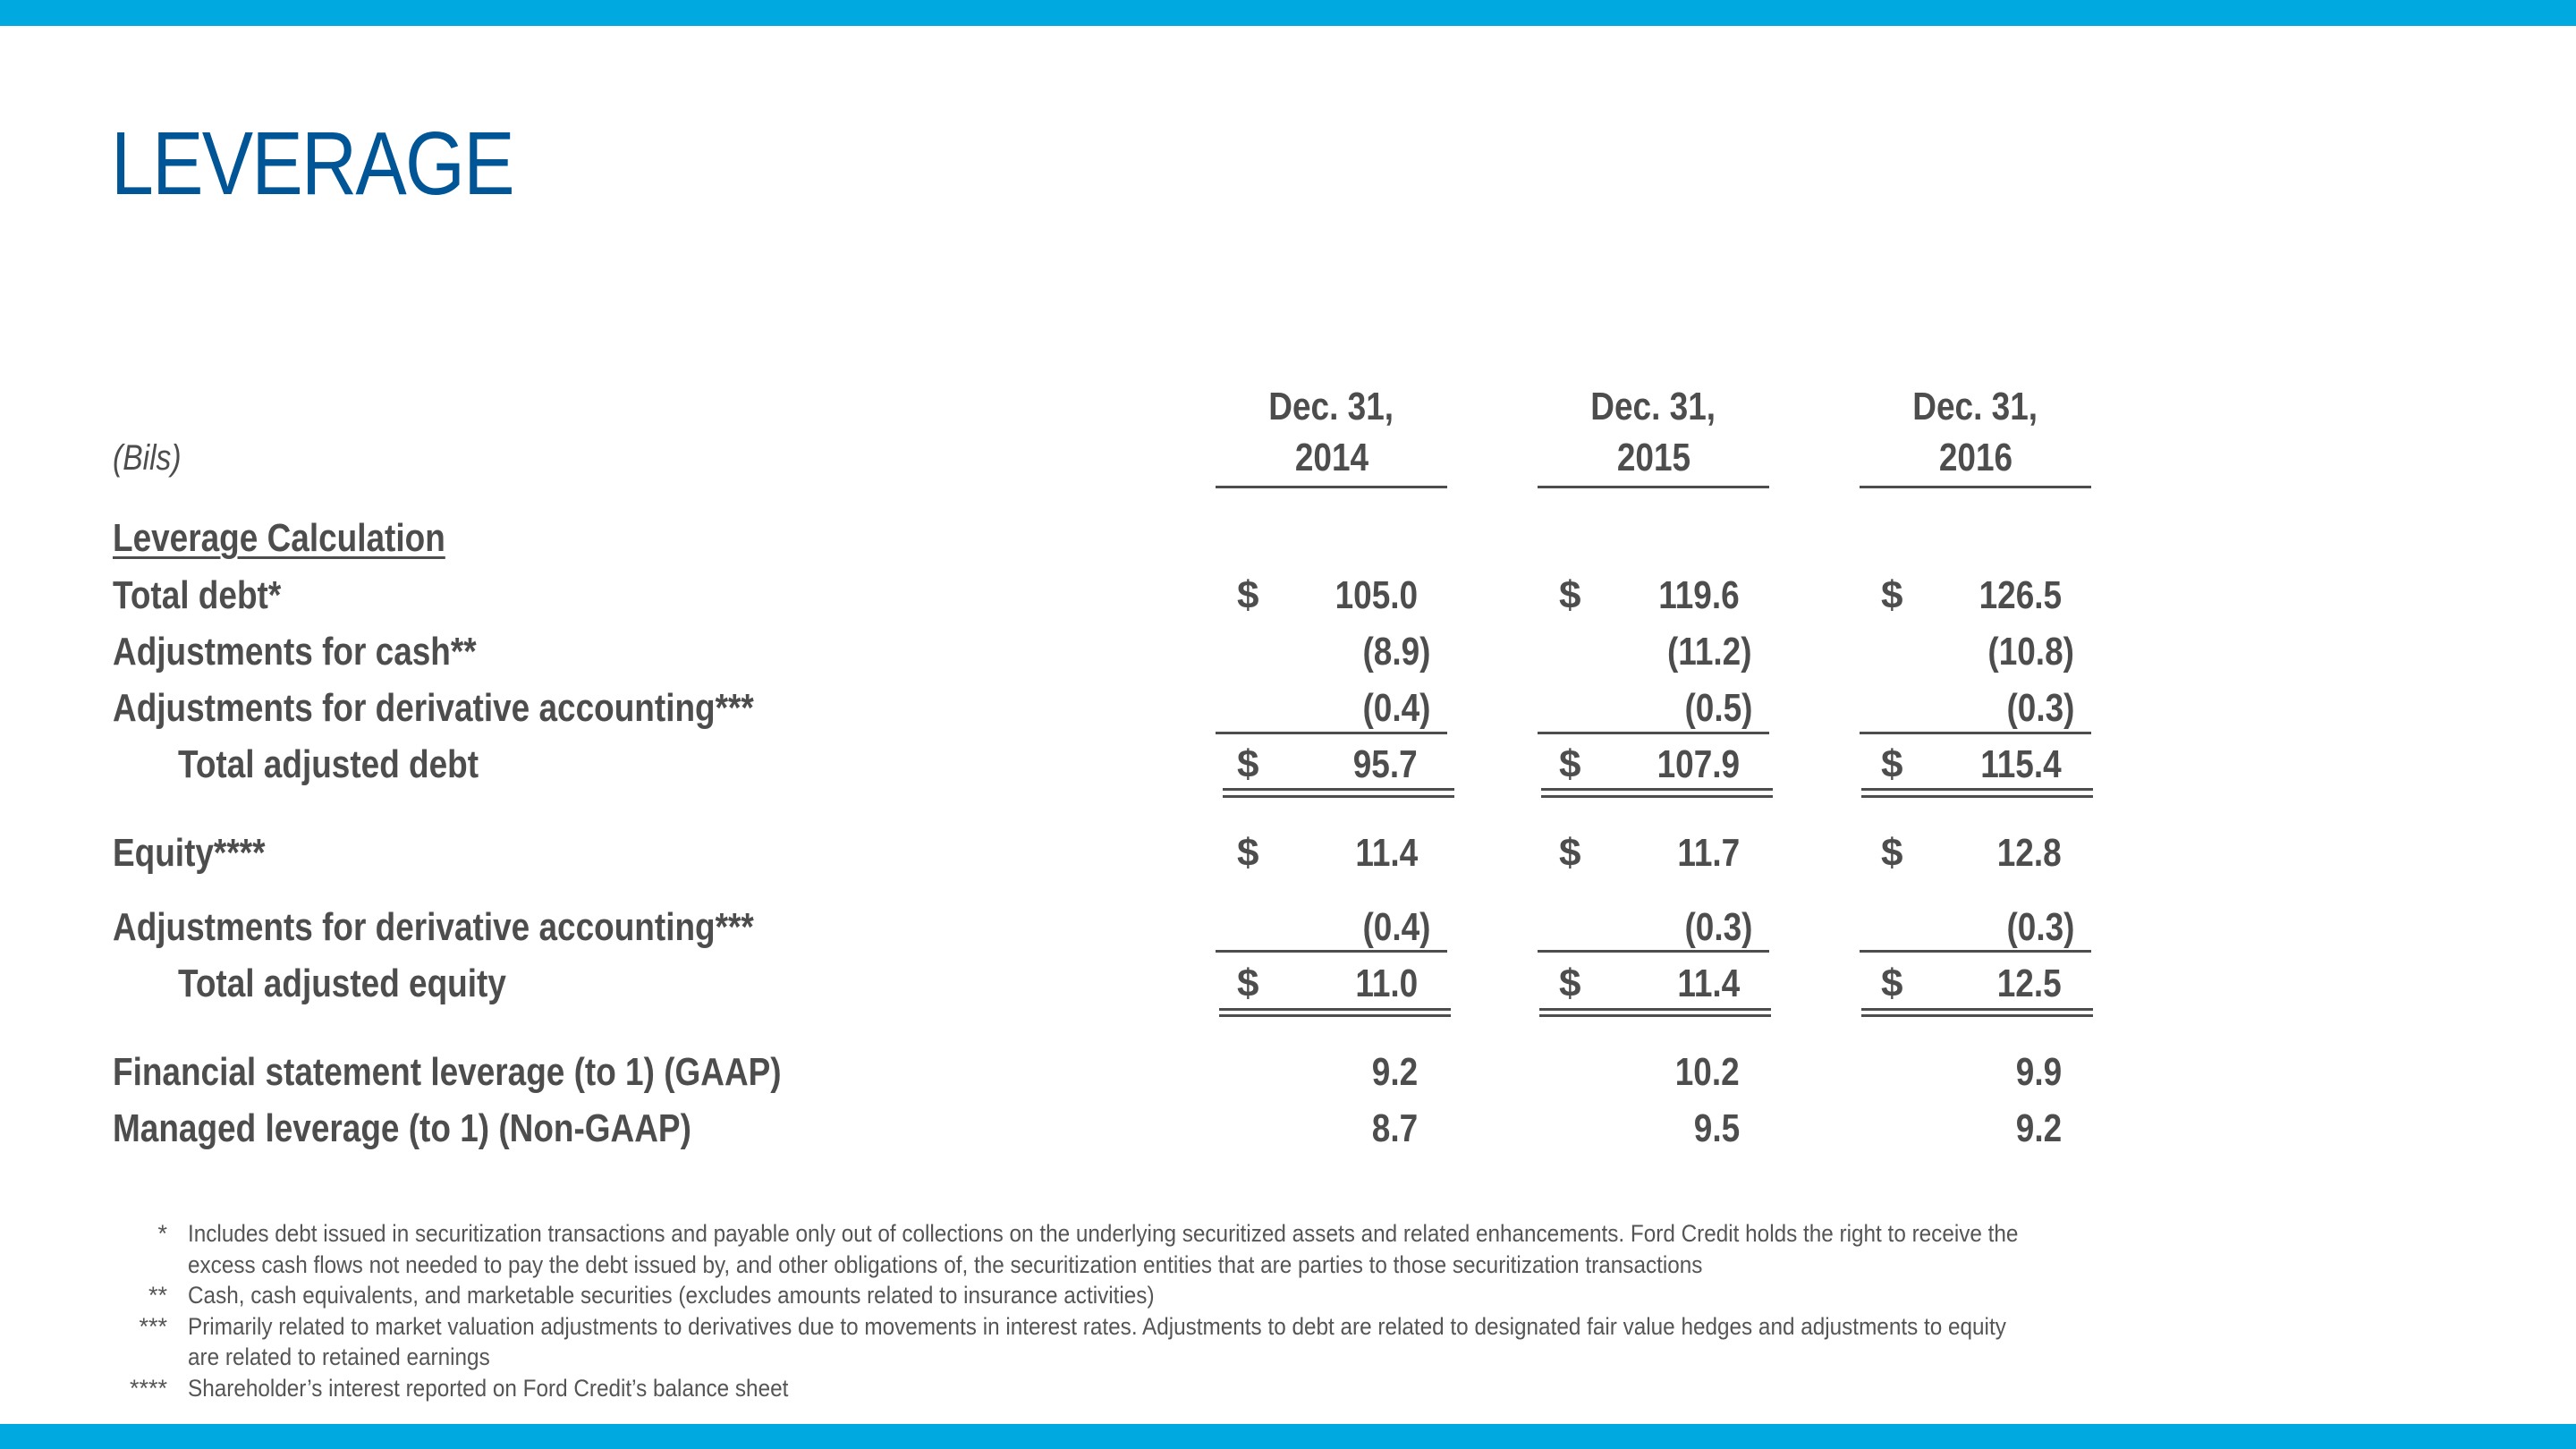 This screenshot has height=1449, width=2576. What do you see at coordinates (1288, 1436) in the screenshot?
I see `bottom-accent-bar` at bounding box center [1288, 1436].